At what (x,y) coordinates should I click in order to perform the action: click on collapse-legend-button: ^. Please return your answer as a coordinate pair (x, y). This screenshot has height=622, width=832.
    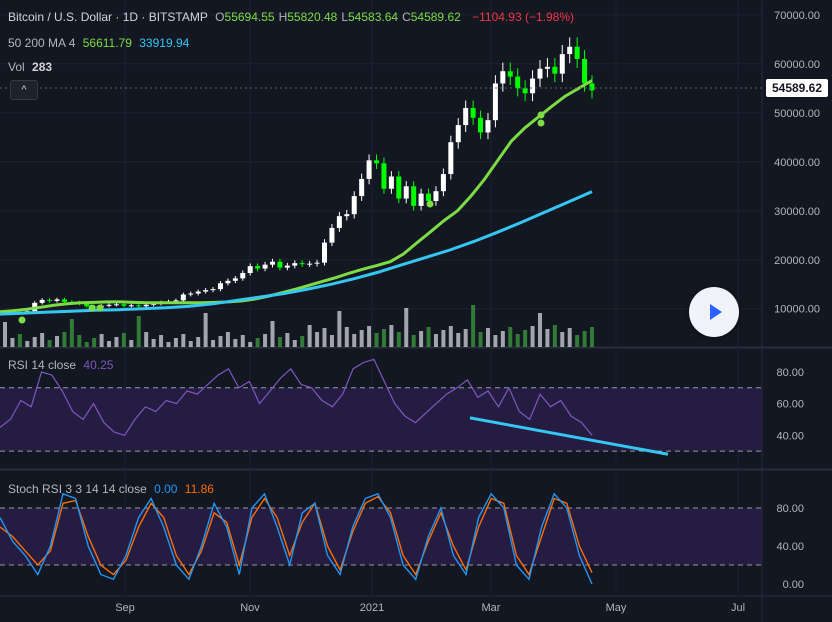
    Looking at the image, I should click on (24, 90).